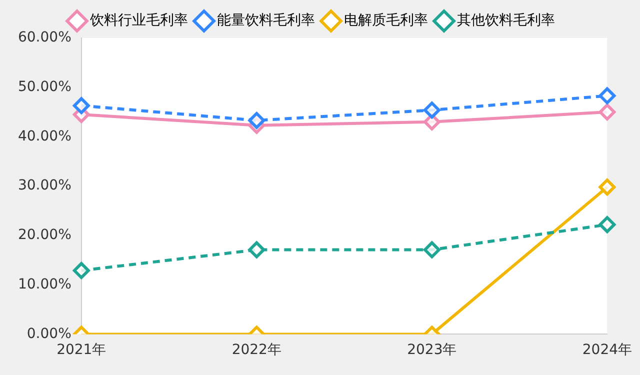  What do you see at coordinates (138, 20) in the screenshot?
I see `legend-label: 饮料行业毛利率` at bounding box center [138, 20].